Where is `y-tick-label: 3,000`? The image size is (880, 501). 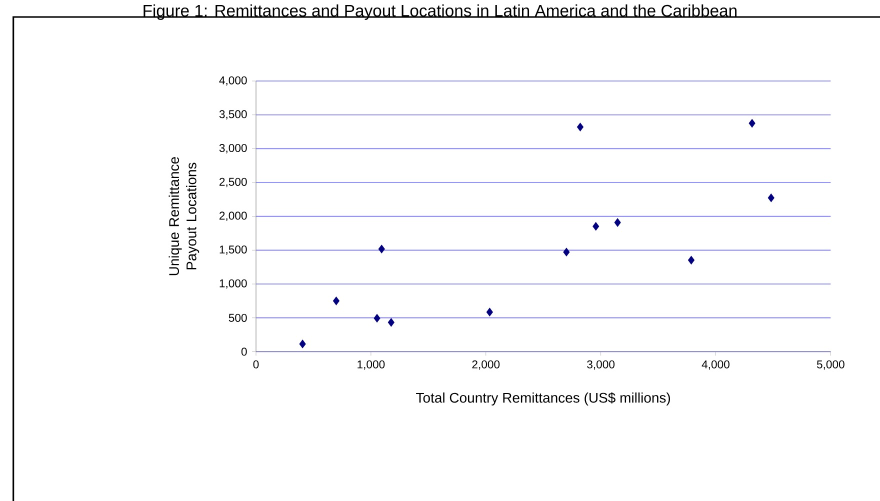
y-tick-label: 3,000 is located at coordinates (233, 149).